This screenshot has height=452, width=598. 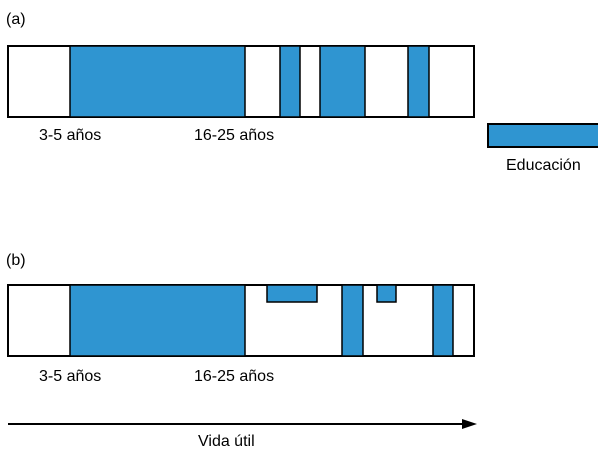 What do you see at coordinates (543, 165) in the screenshot?
I see `legend-label: Educación` at bounding box center [543, 165].